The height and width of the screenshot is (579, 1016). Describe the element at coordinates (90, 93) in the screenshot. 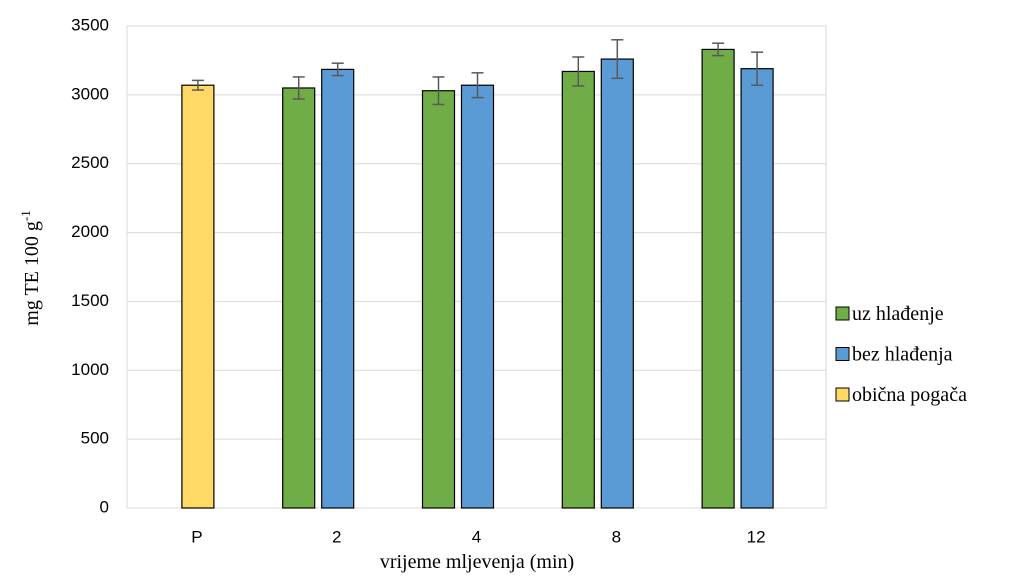

I see `y-tick-label: 3000` at that location.